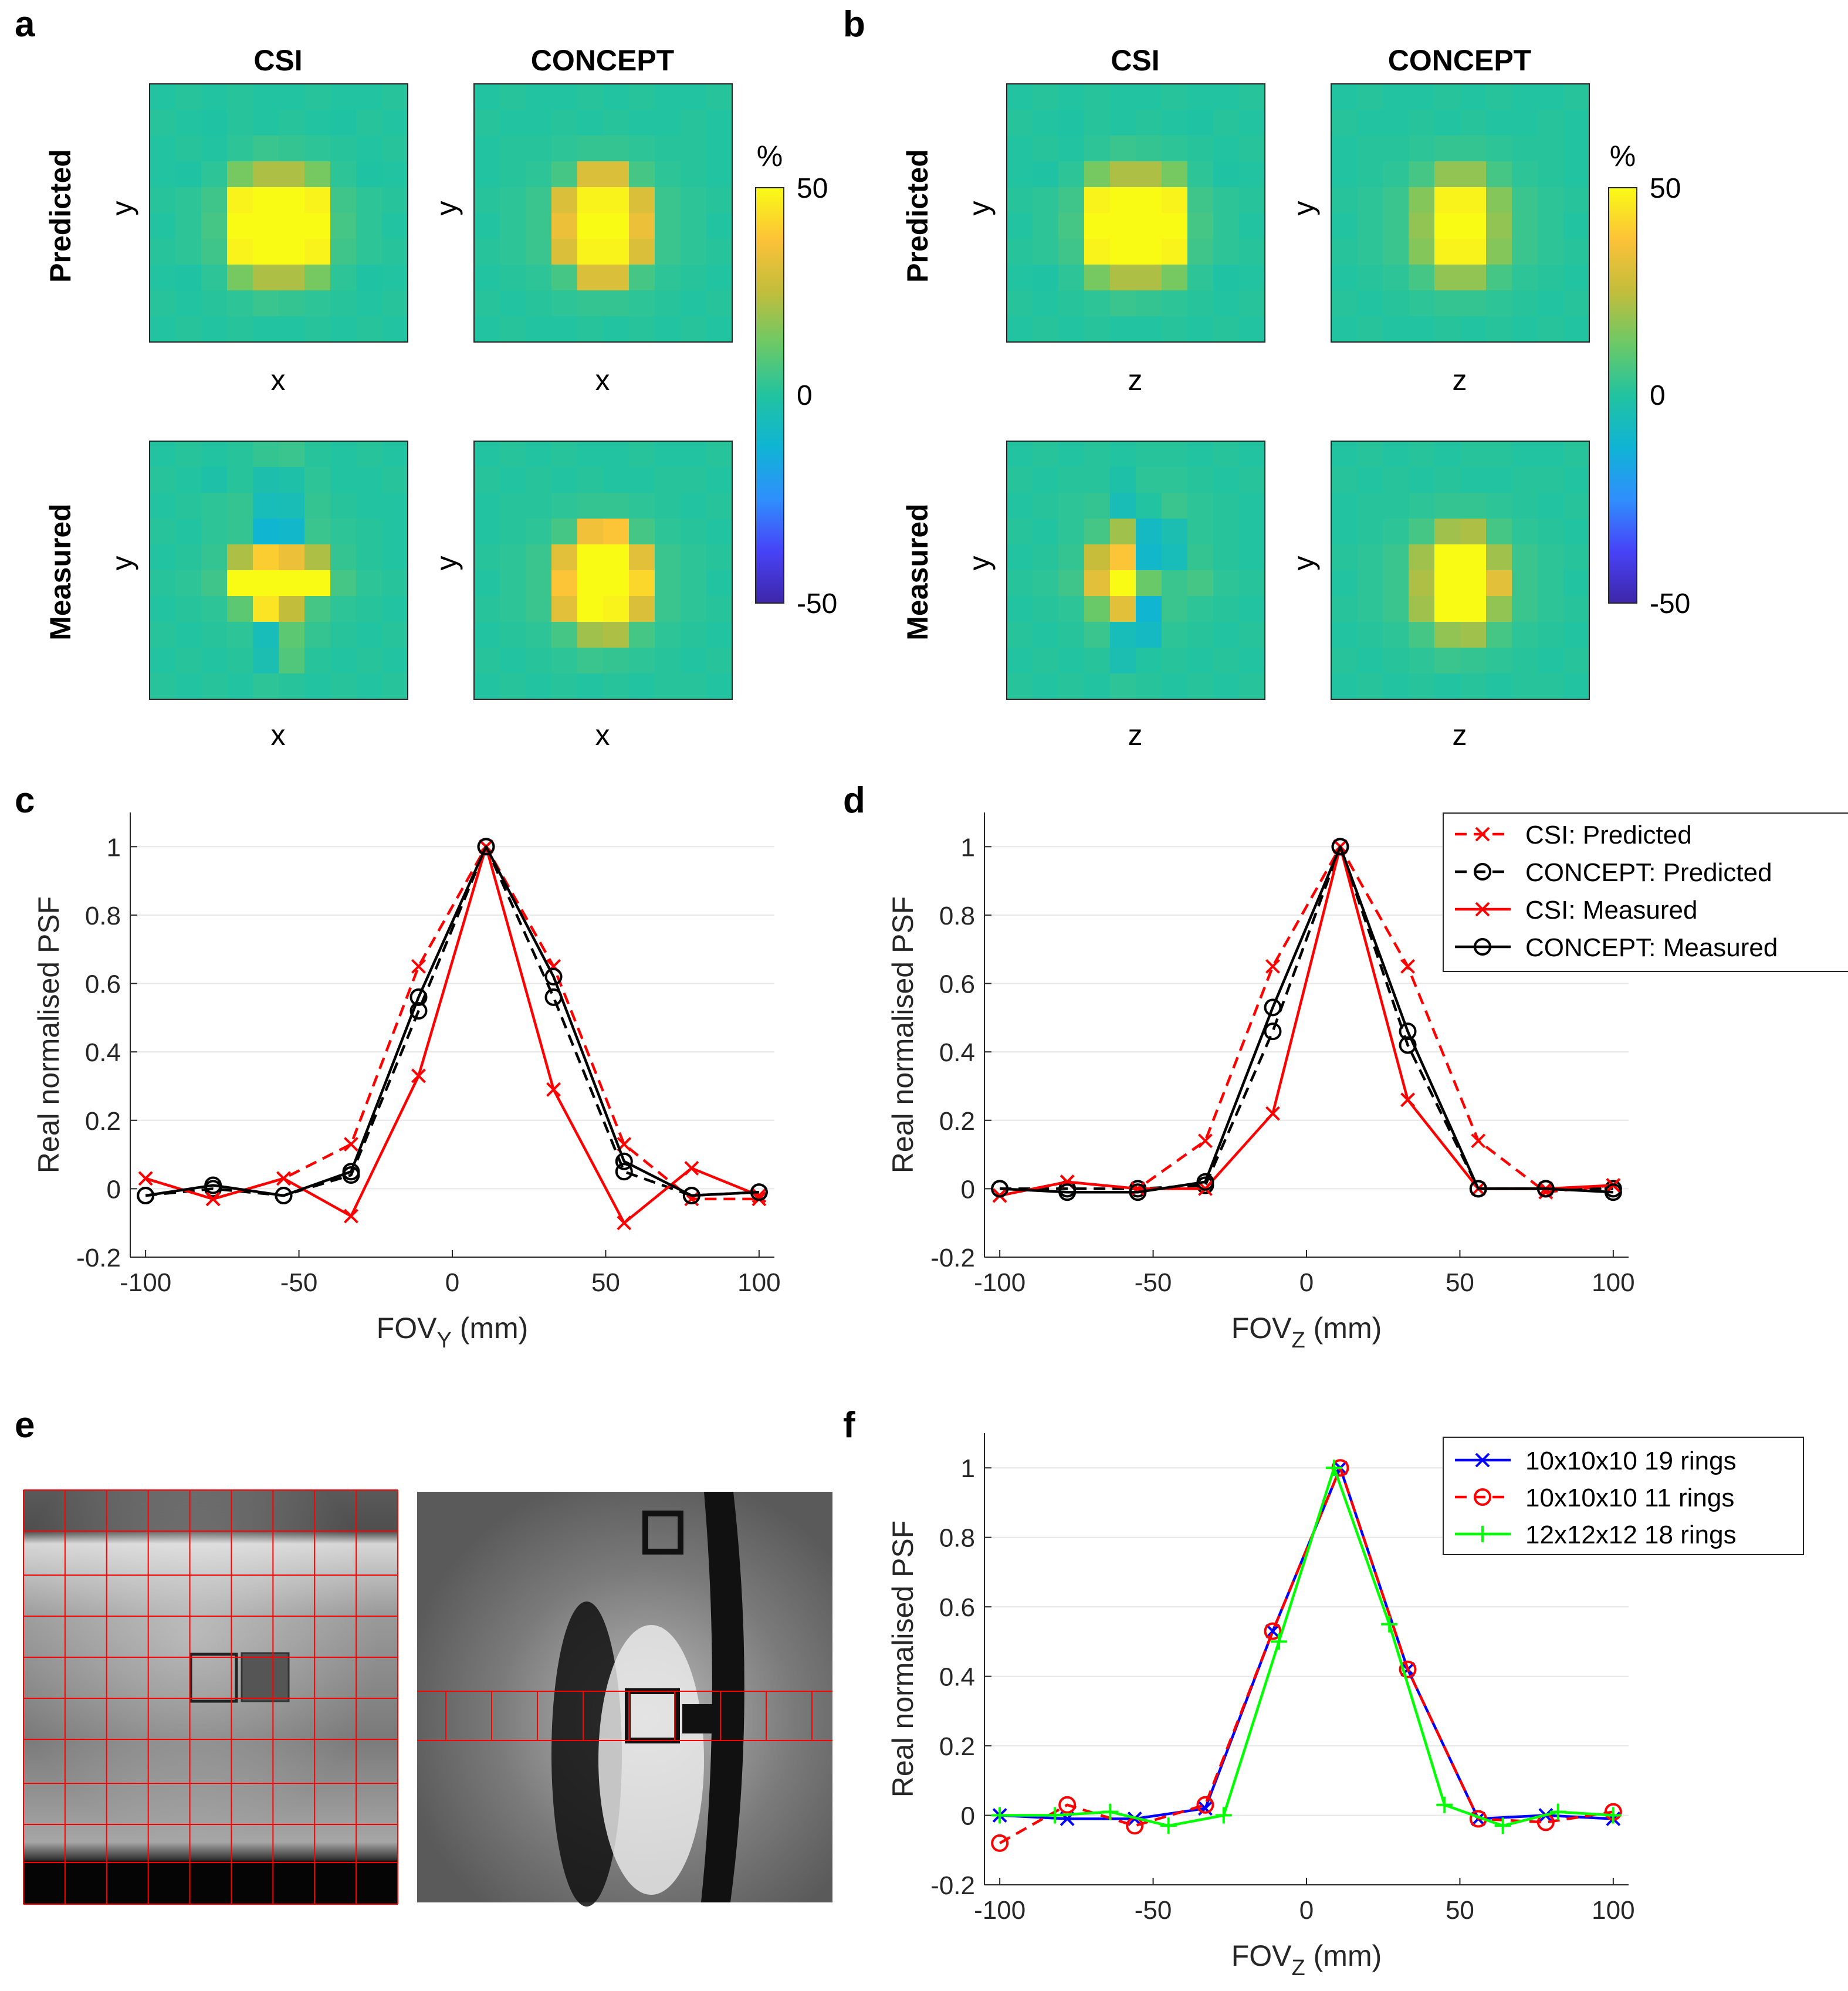 This screenshot has width=1848, height=1991. Describe the element at coordinates (854, 25) in the screenshot. I see `panel-label-b: b` at that location.